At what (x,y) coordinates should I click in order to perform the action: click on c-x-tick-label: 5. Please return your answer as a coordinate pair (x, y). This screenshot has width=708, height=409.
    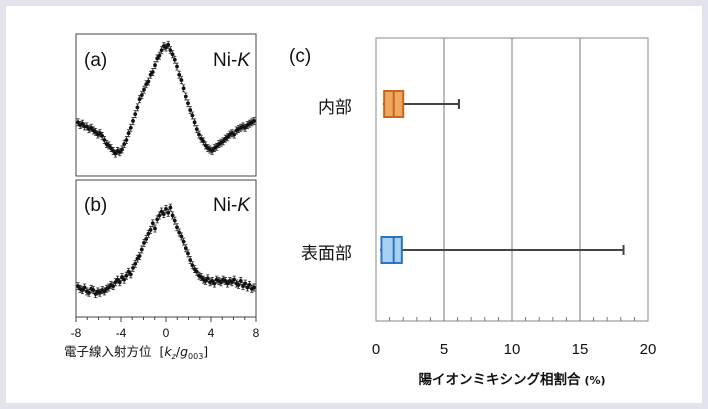
    Looking at the image, I should click on (444, 349).